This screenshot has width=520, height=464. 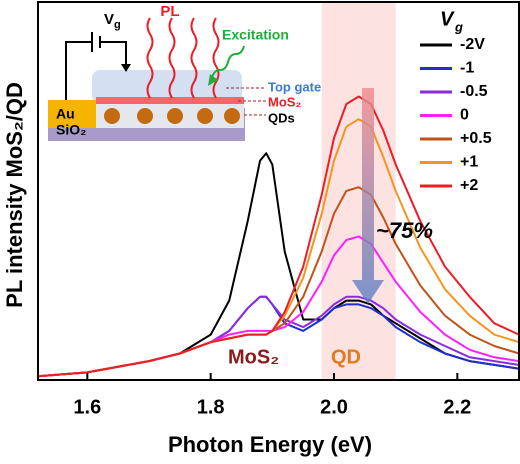 I want to click on qd-band, so click(x=358, y=191).